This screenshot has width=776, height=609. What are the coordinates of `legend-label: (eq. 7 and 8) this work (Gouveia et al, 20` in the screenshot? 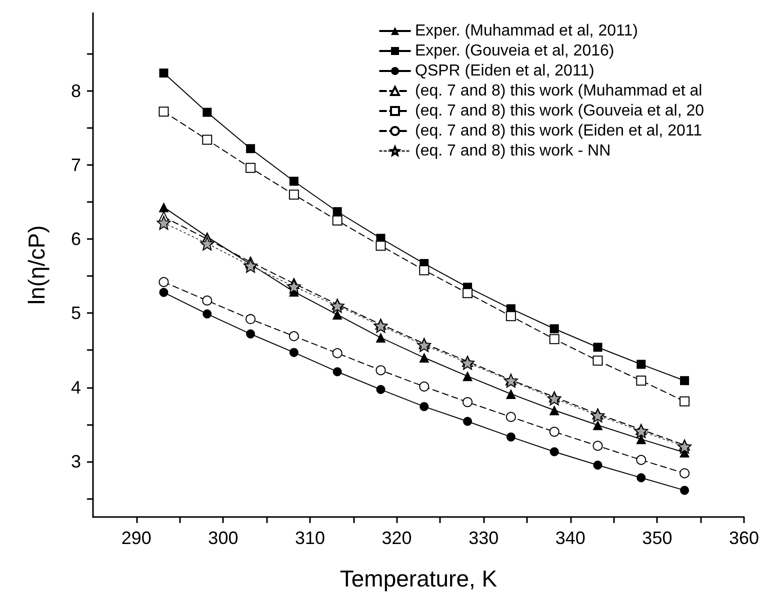 It's located at (559, 111).